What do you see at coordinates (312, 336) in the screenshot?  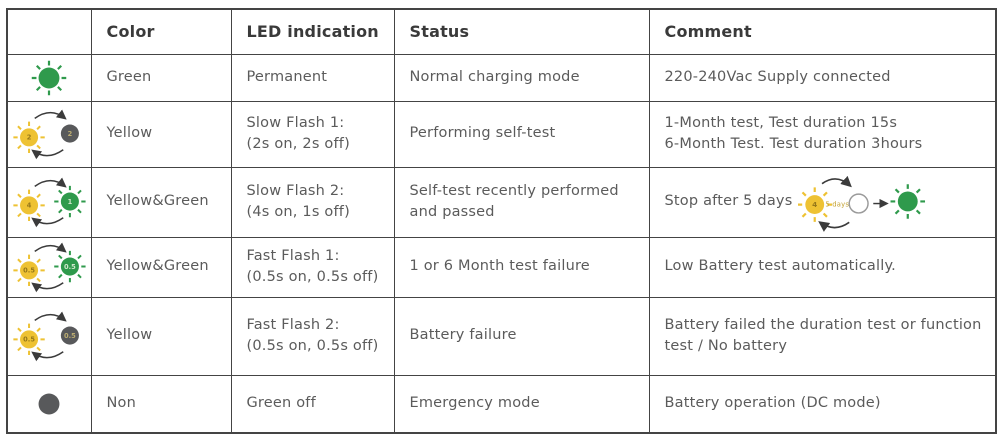 I see `led-indication-cell: Fast Flash 2: (0.5s on, 0.5s off)` at bounding box center [312, 336].